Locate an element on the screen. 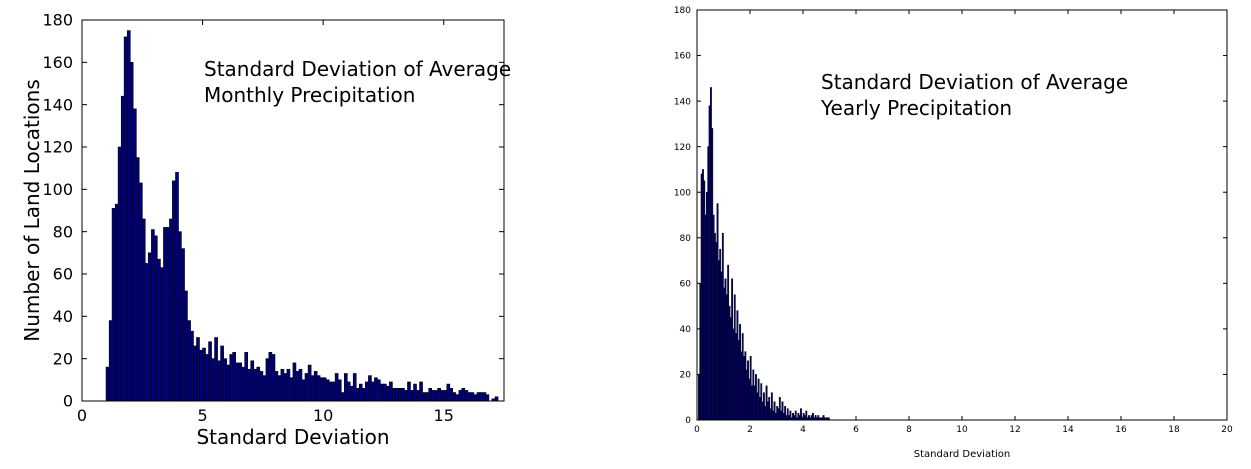  y-tick-label: 60 is located at coordinates (63, 274).